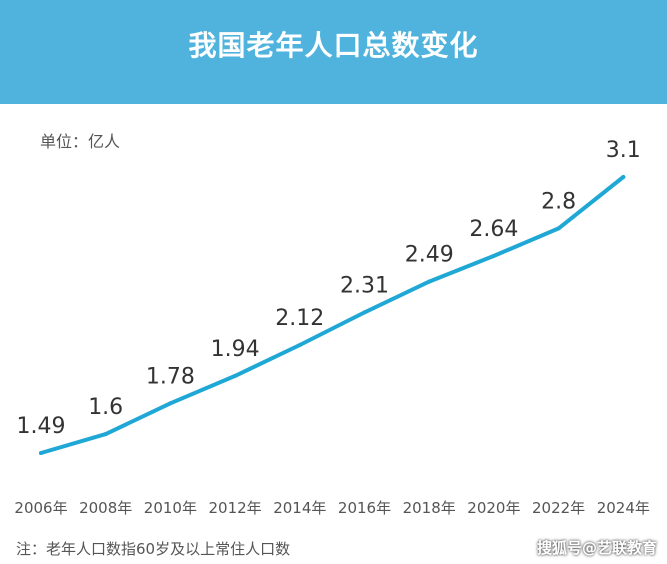 The width and height of the screenshot is (667, 564). What do you see at coordinates (623, 150) in the screenshot?
I see `data-label: 3.1` at bounding box center [623, 150].